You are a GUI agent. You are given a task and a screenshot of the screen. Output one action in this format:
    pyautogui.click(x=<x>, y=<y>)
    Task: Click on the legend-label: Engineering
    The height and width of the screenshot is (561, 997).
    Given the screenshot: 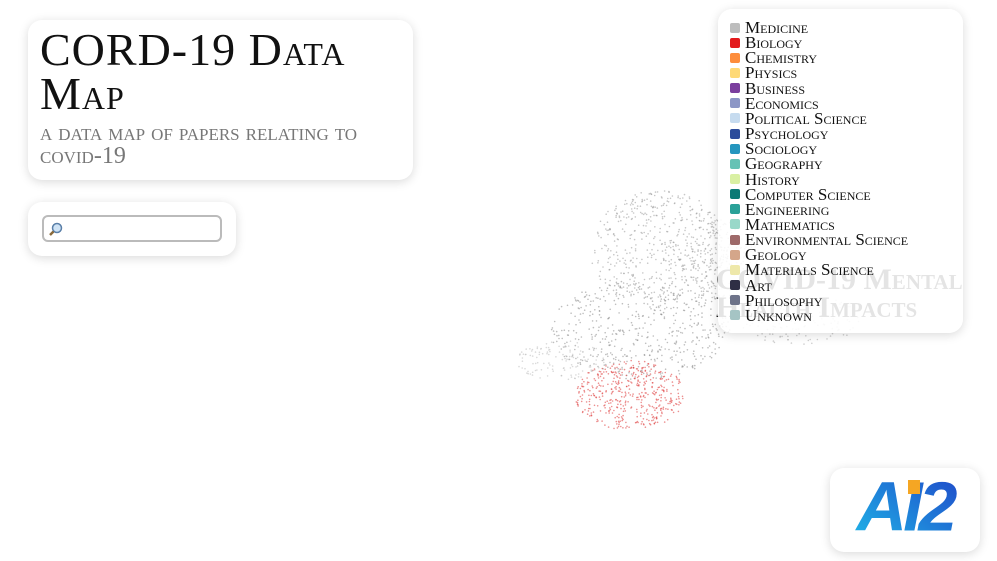 What is the action you would take?
    pyautogui.click(x=787, y=209)
    